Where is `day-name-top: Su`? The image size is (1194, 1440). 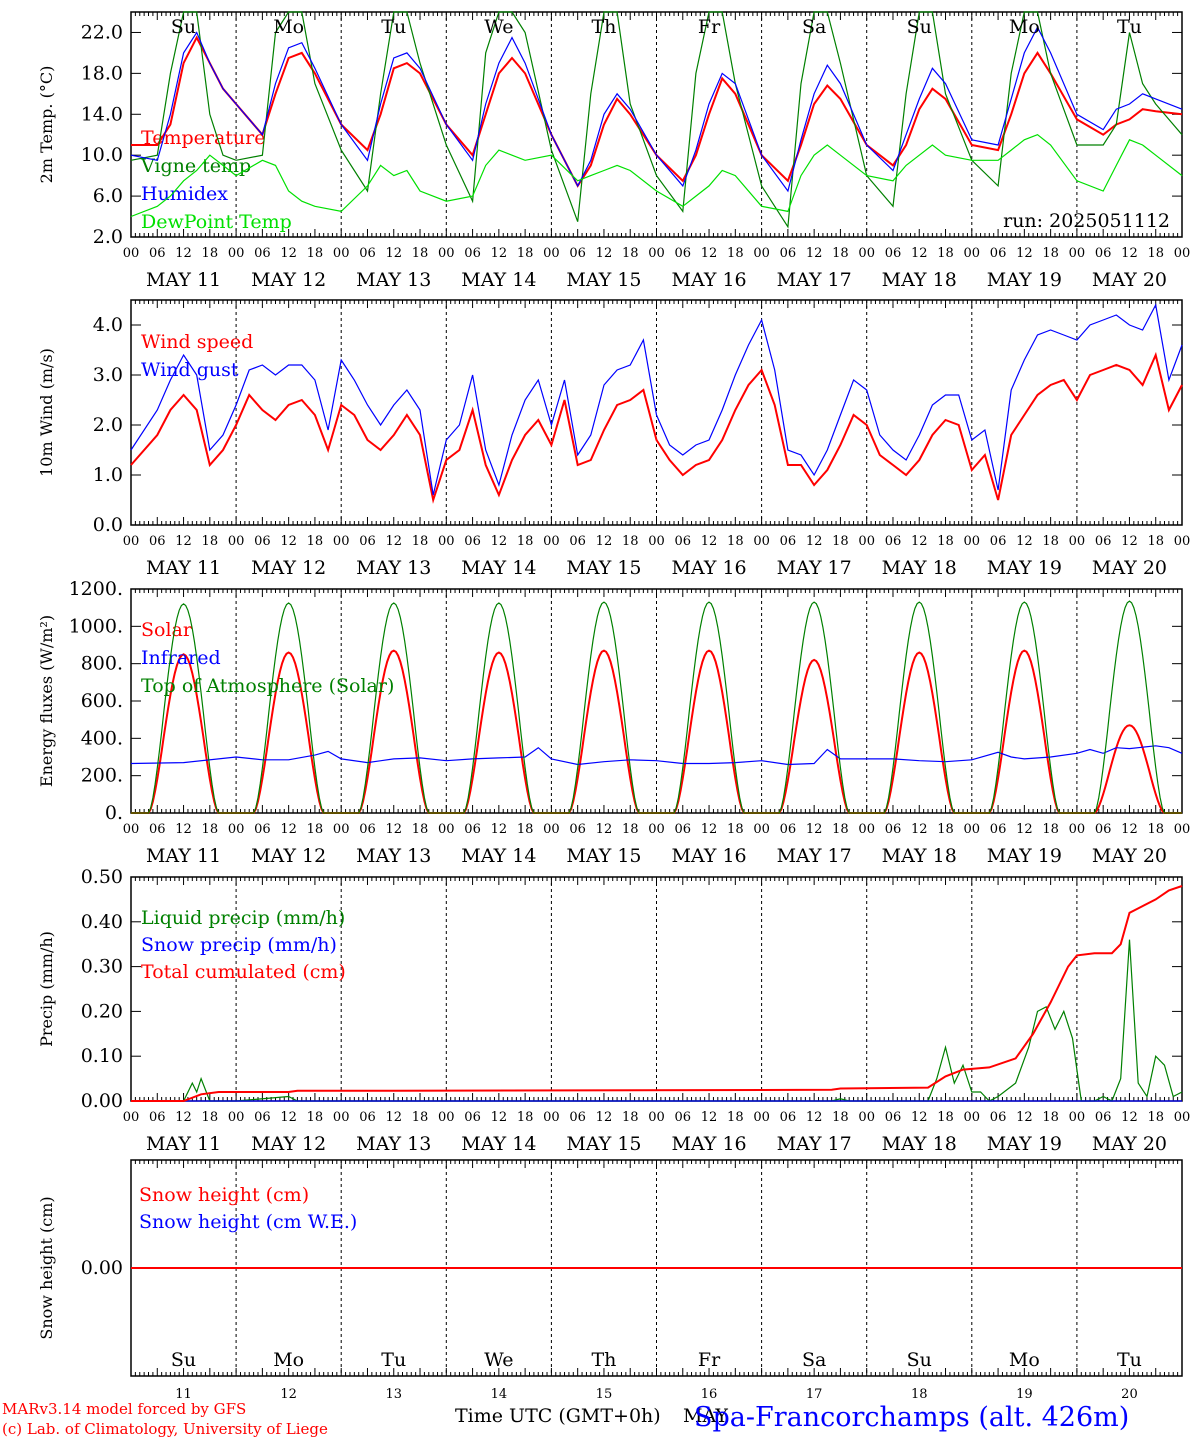
day-name-top: Su is located at coordinates (183, 27).